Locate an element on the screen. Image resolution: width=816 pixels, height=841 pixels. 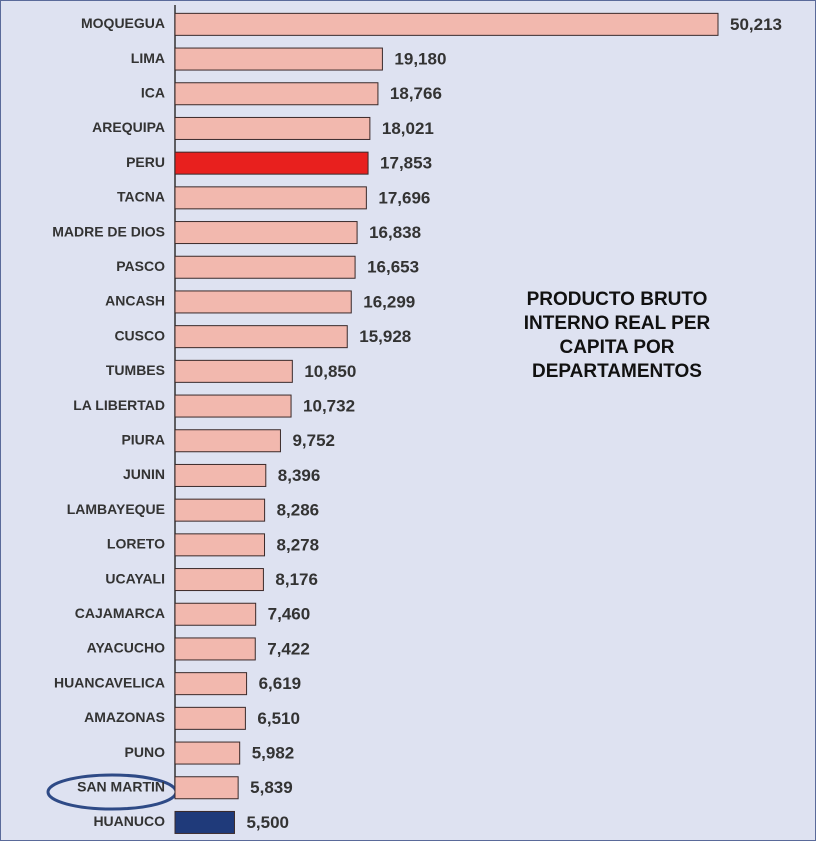
value-label: 7,422 is located at coordinates (288, 648).